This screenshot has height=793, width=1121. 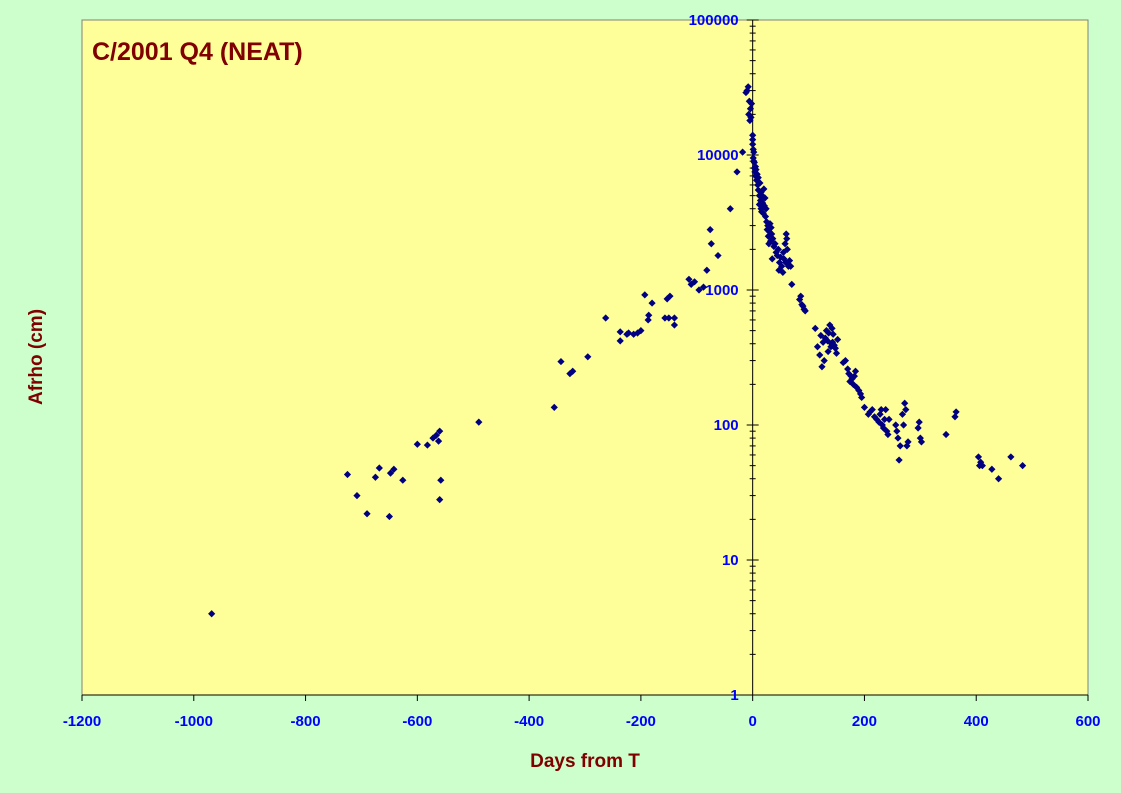 What do you see at coordinates (721, 290) in the screenshot?
I see `y-tick-label: 1000` at bounding box center [721, 290].